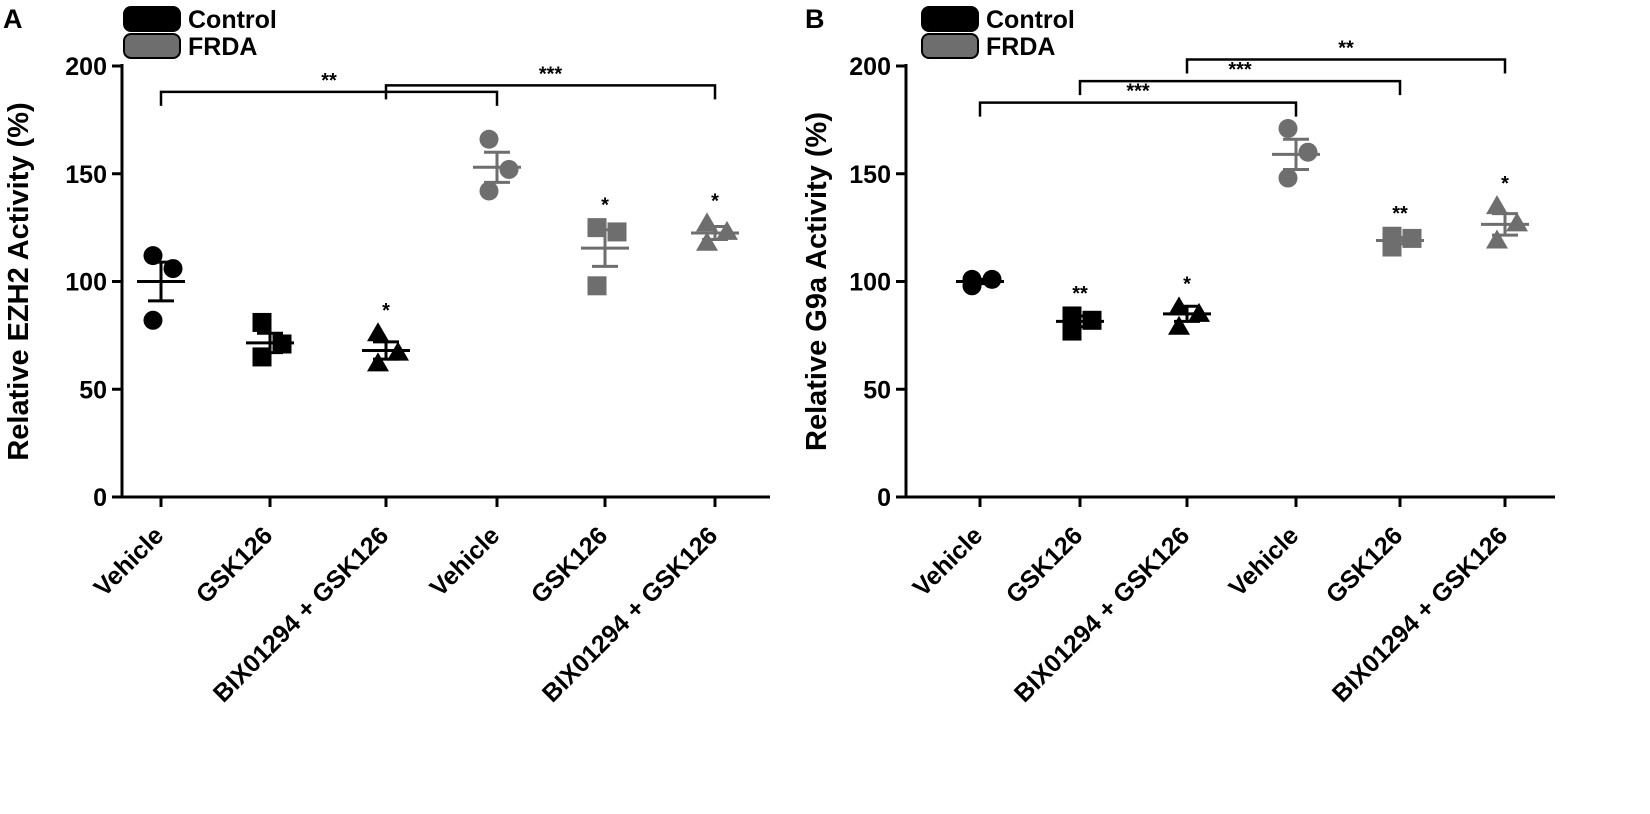 Image resolution: width=1650 pixels, height=814 pixels. What do you see at coordinates (19, 281) in the screenshot?
I see `y-axis-title: Relative EZH2 Activity (%)` at bounding box center [19, 281].